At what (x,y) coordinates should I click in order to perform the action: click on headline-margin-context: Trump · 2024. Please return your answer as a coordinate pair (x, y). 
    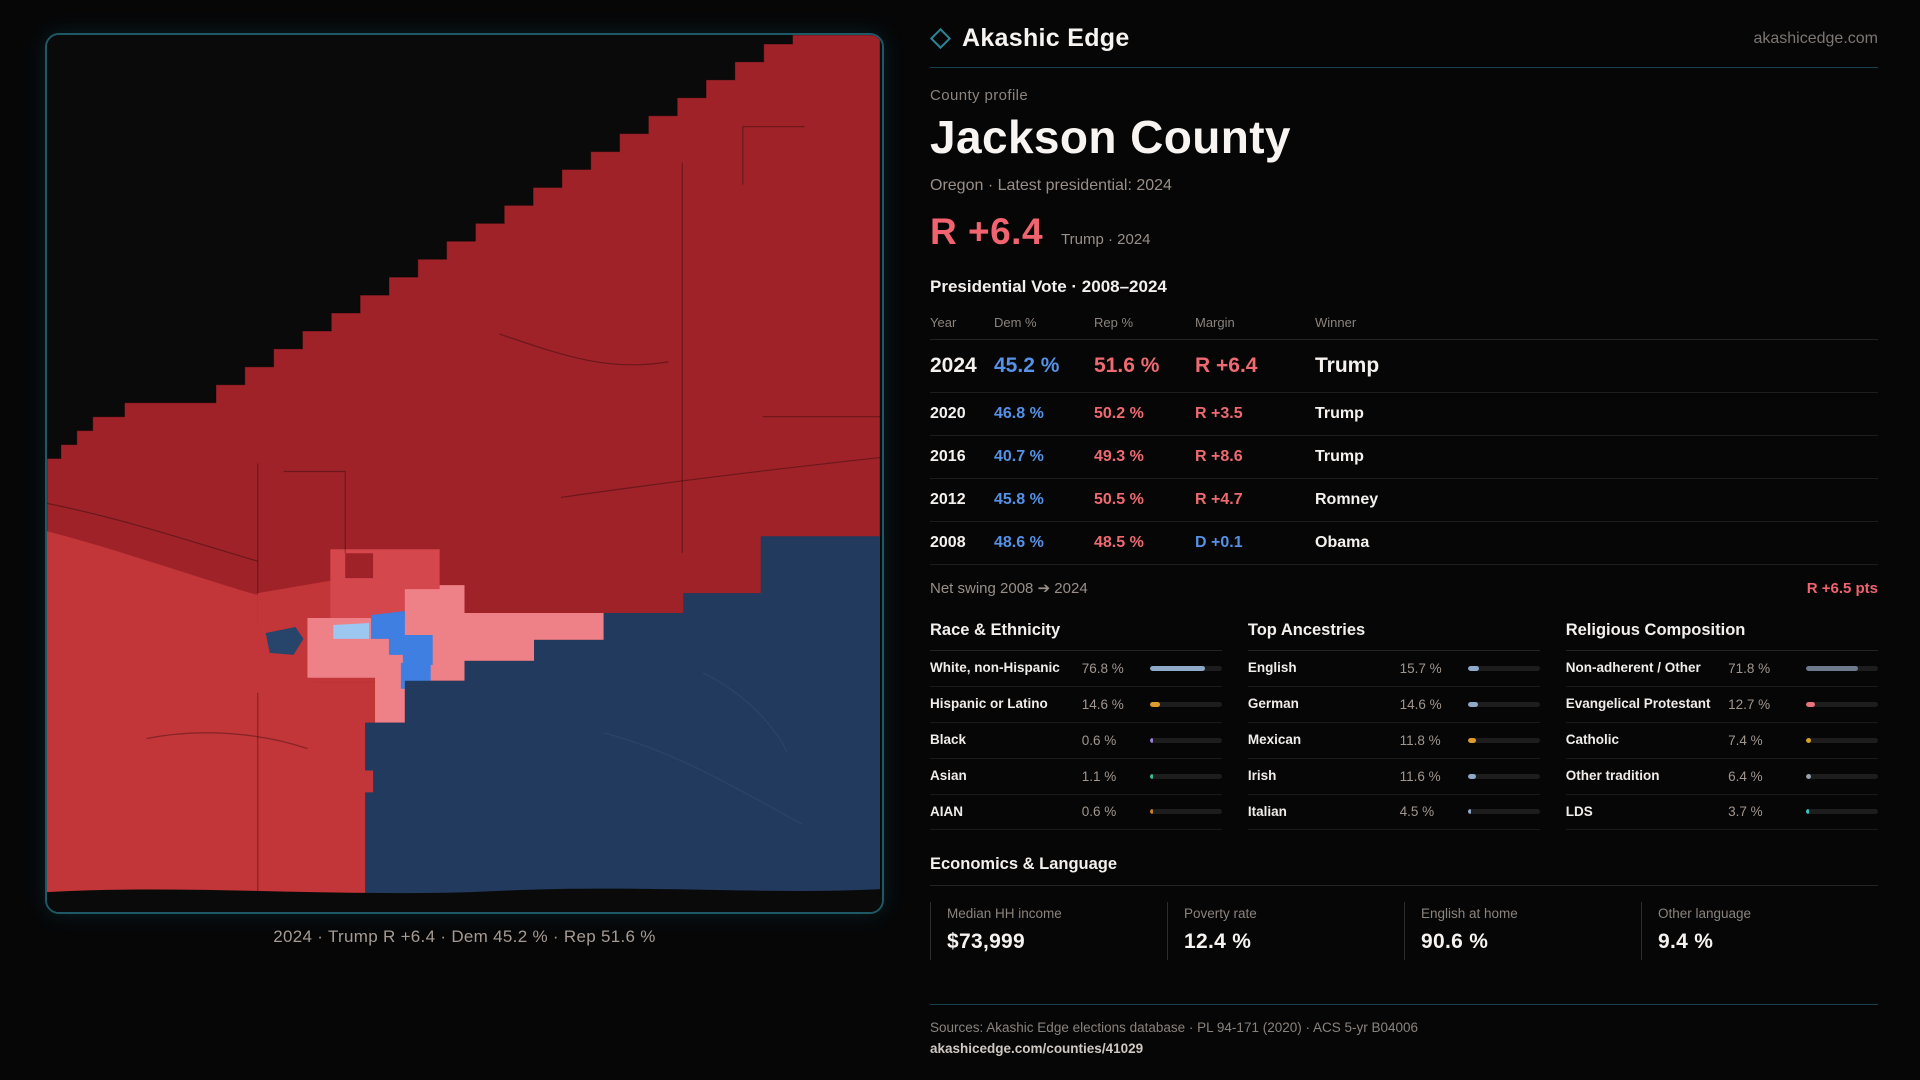
    Looking at the image, I should click on (1106, 239).